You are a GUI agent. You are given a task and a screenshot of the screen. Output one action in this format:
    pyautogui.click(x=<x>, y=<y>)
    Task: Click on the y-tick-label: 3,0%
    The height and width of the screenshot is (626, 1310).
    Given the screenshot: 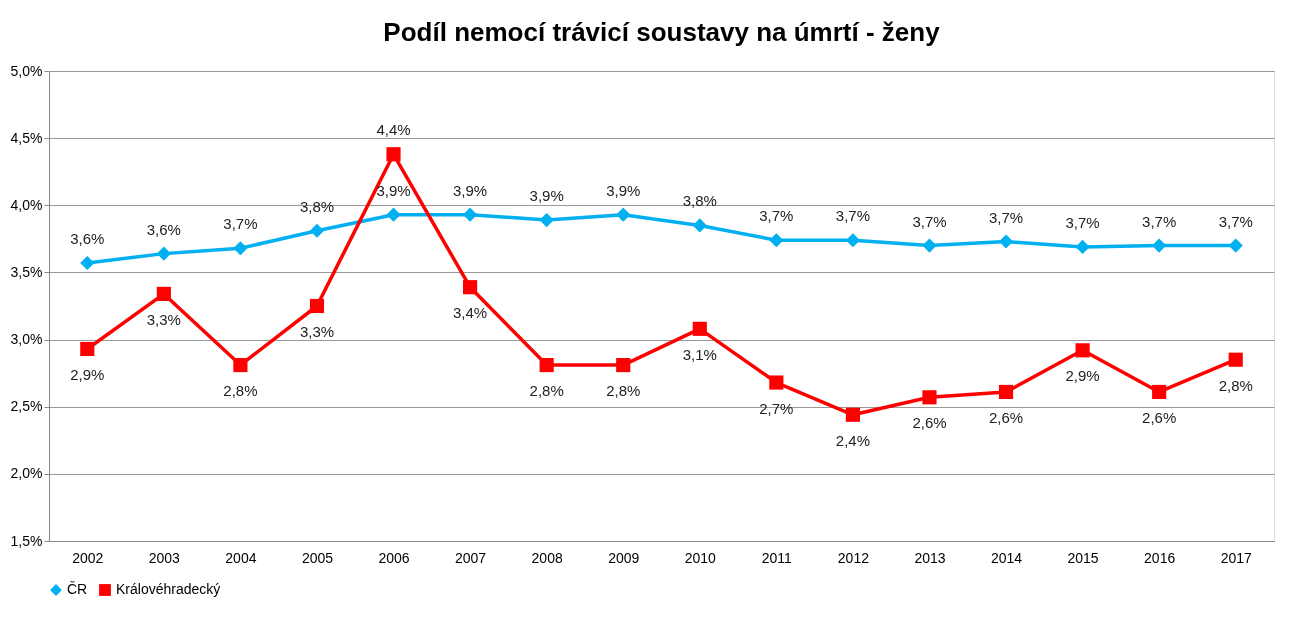 What is the action you would take?
    pyautogui.click(x=26, y=339)
    